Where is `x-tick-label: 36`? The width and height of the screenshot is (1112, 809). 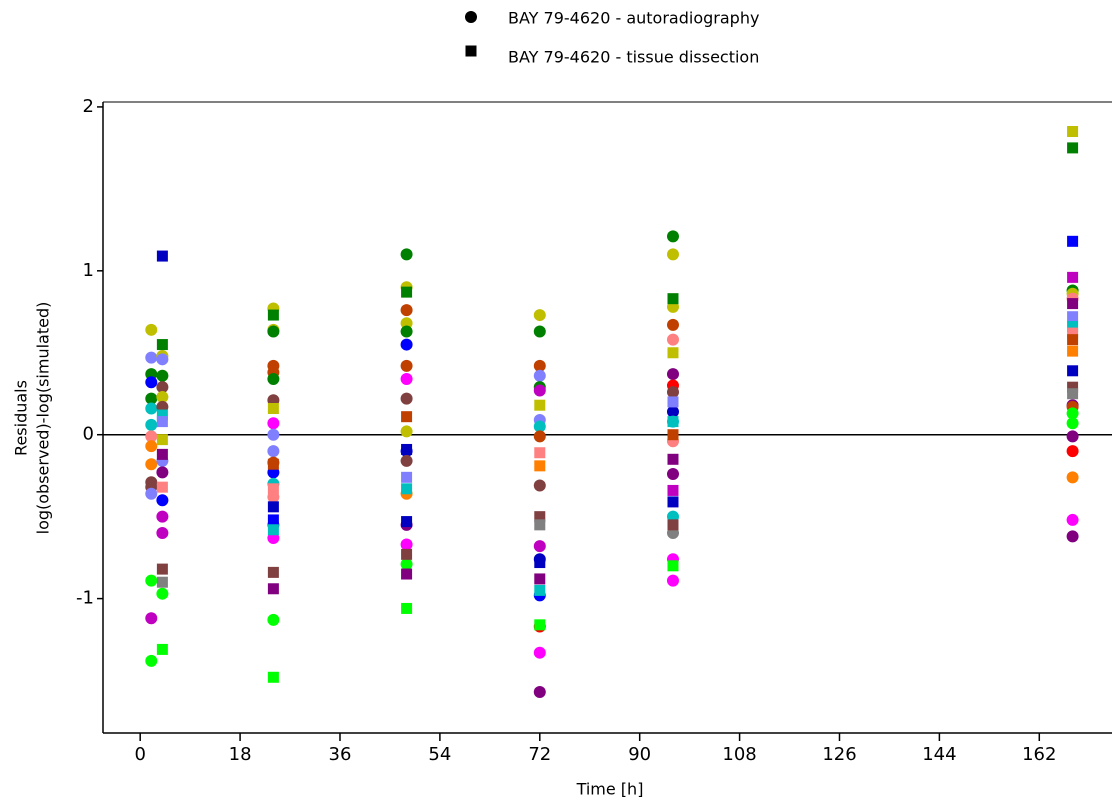 x-tick-label: 36 is located at coordinates (340, 754).